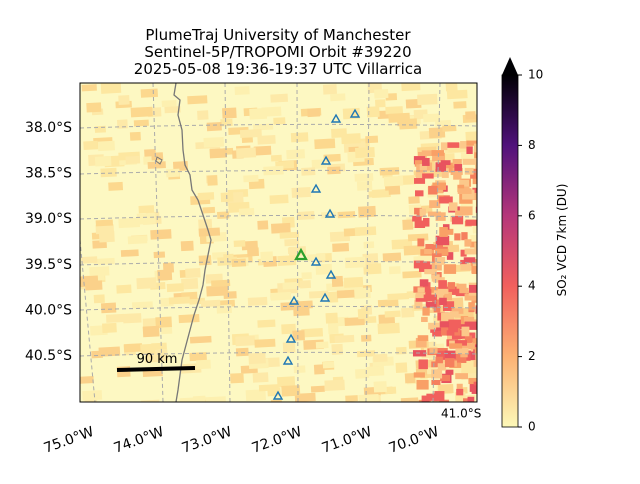  What do you see at coordinates (510, 66) in the screenshot?
I see `colorbar-extend` at bounding box center [510, 66].